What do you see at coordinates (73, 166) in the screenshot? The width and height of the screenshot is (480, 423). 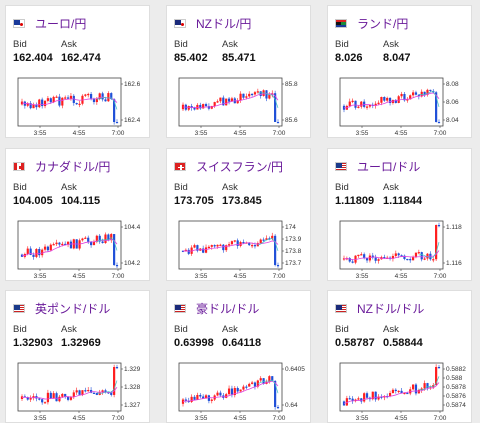 I see `pair-name-link: カナダドル/円` at bounding box center [73, 166].